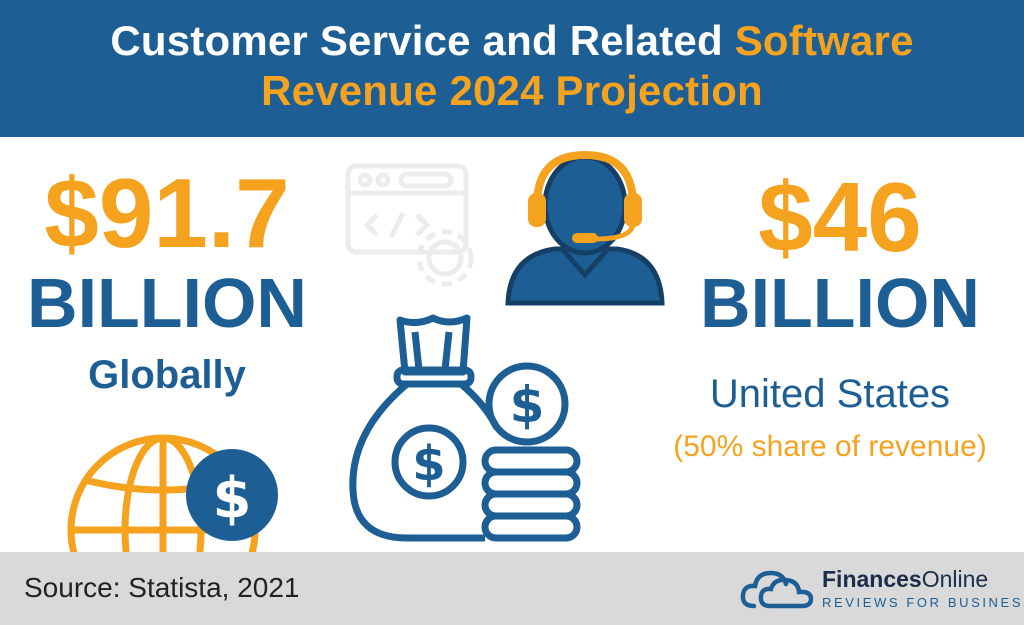 This screenshot has height=625, width=1024. Describe the element at coordinates (422, 40) in the screenshot. I see `title-part-1: Customer Service and Related` at that location.